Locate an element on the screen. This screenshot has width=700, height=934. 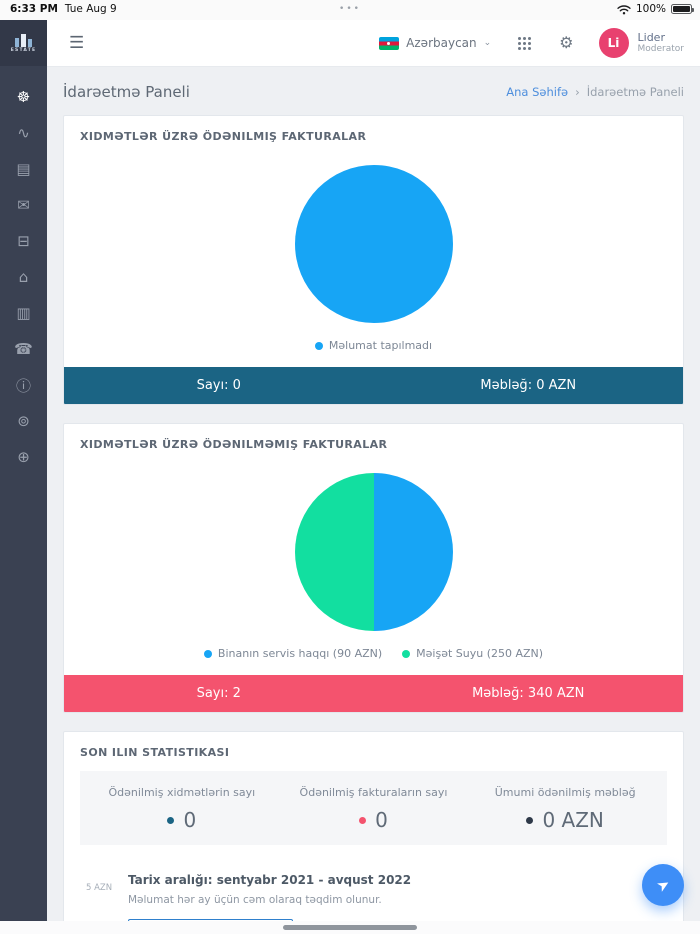
document-icon: ▥ is located at coordinates (23, 313).